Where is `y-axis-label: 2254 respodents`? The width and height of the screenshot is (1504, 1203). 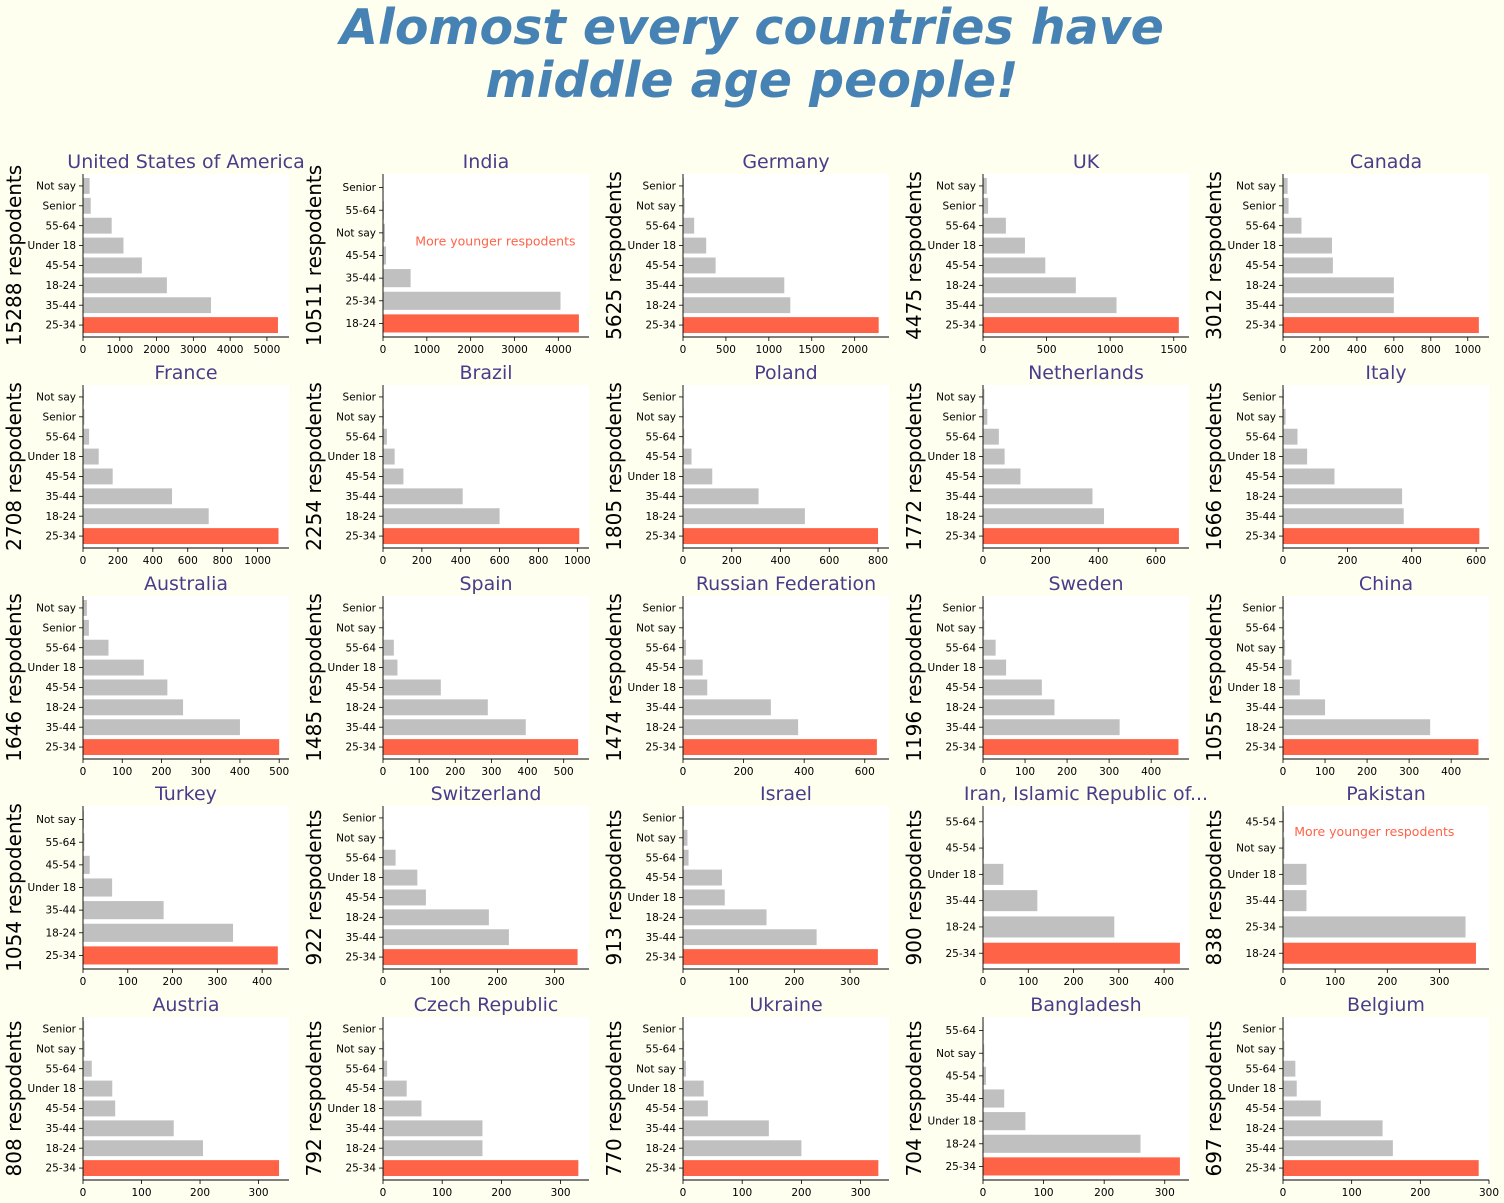
y-axis-label: 2254 respodents is located at coordinates (314, 466).